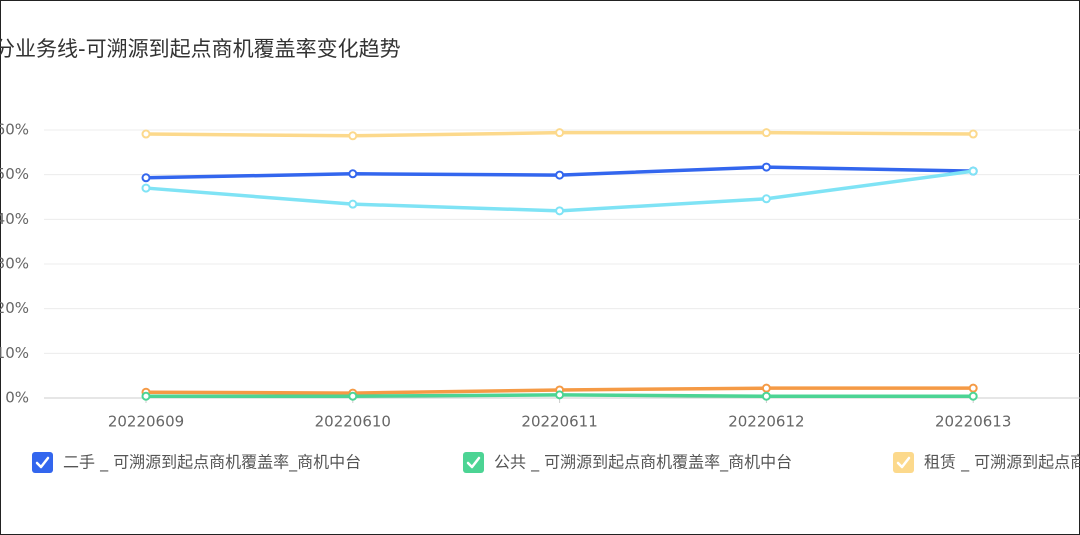 The image size is (1080, 535). Describe the element at coordinates (200, 49) in the screenshot. I see `chart-title: 分业务线-可溯源到起点商机覆盖率变化趋势` at that location.